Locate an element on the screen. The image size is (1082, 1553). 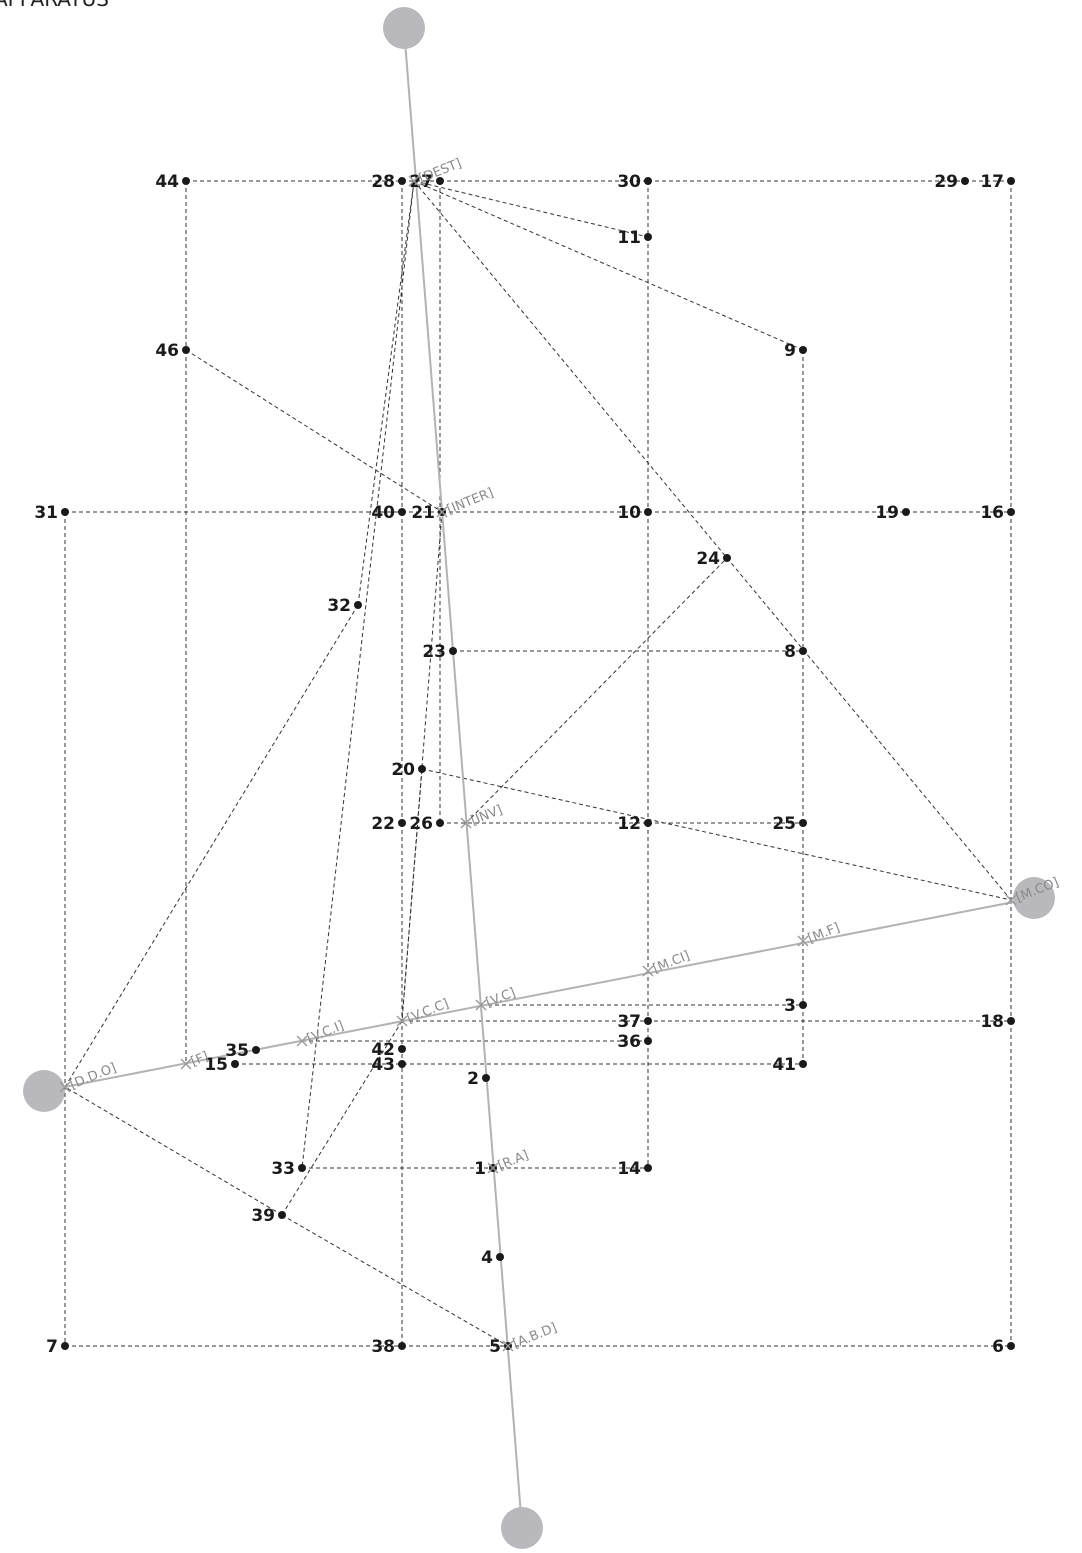
node-label-2: 2 is located at coordinates (473, 1079).